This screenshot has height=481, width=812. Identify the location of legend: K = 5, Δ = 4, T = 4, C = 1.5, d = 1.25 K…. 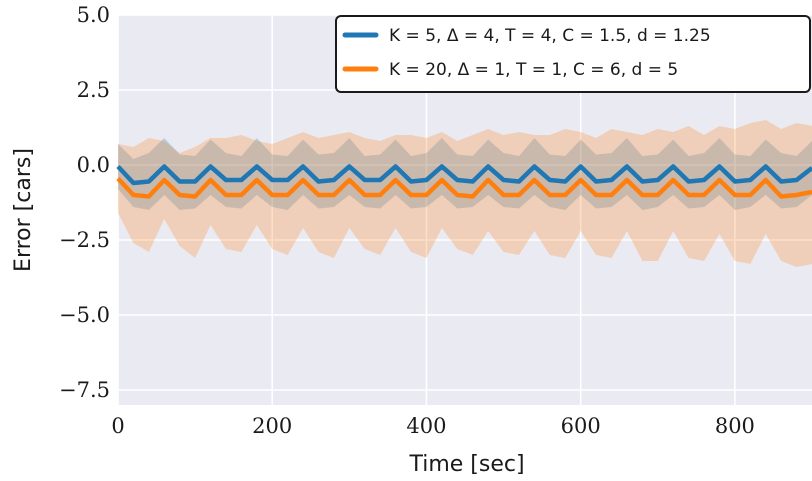
(573, 54).